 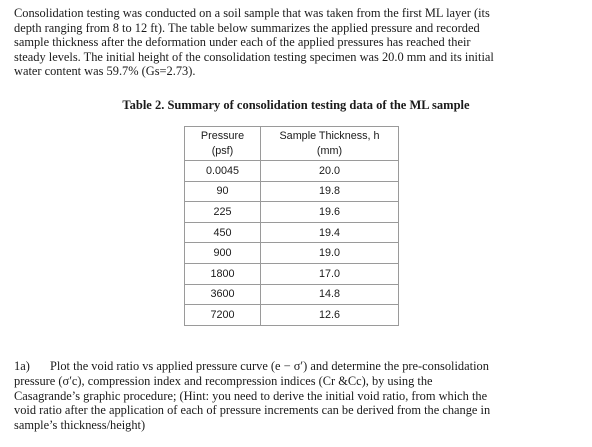 What do you see at coordinates (329, 273) in the screenshot?
I see `thickness-cell: 17.0` at bounding box center [329, 273].